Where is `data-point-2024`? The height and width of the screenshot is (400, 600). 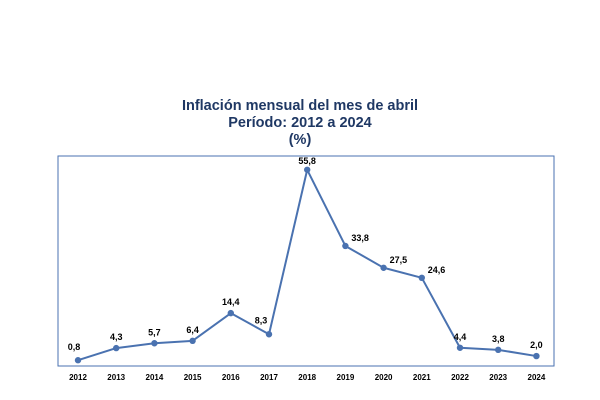 data-point-2024 is located at coordinates (536, 356).